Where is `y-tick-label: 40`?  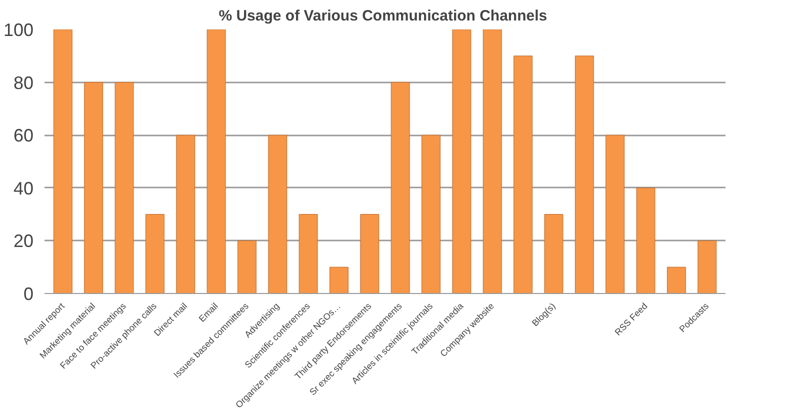 y-tick-label: 40 is located at coordinates (23, 188).